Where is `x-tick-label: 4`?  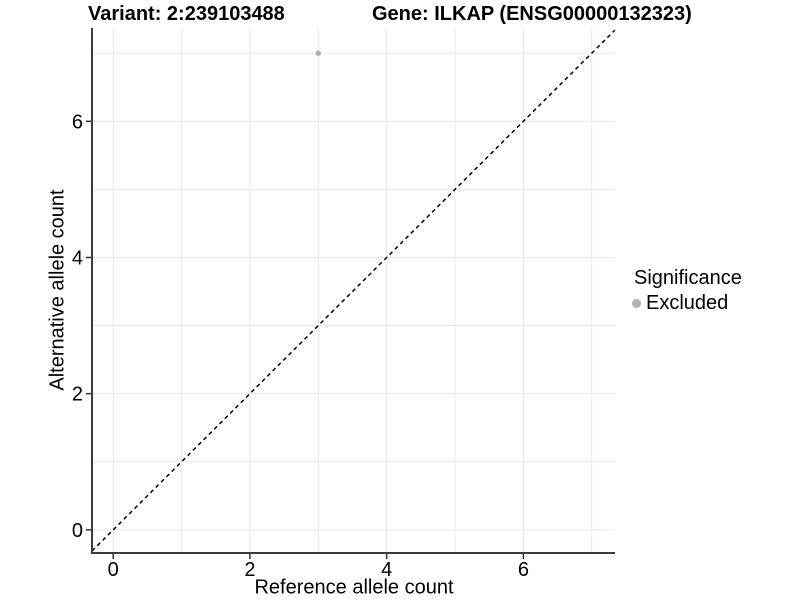
x-tick-label: 4 is located at coordinates (386, 570).